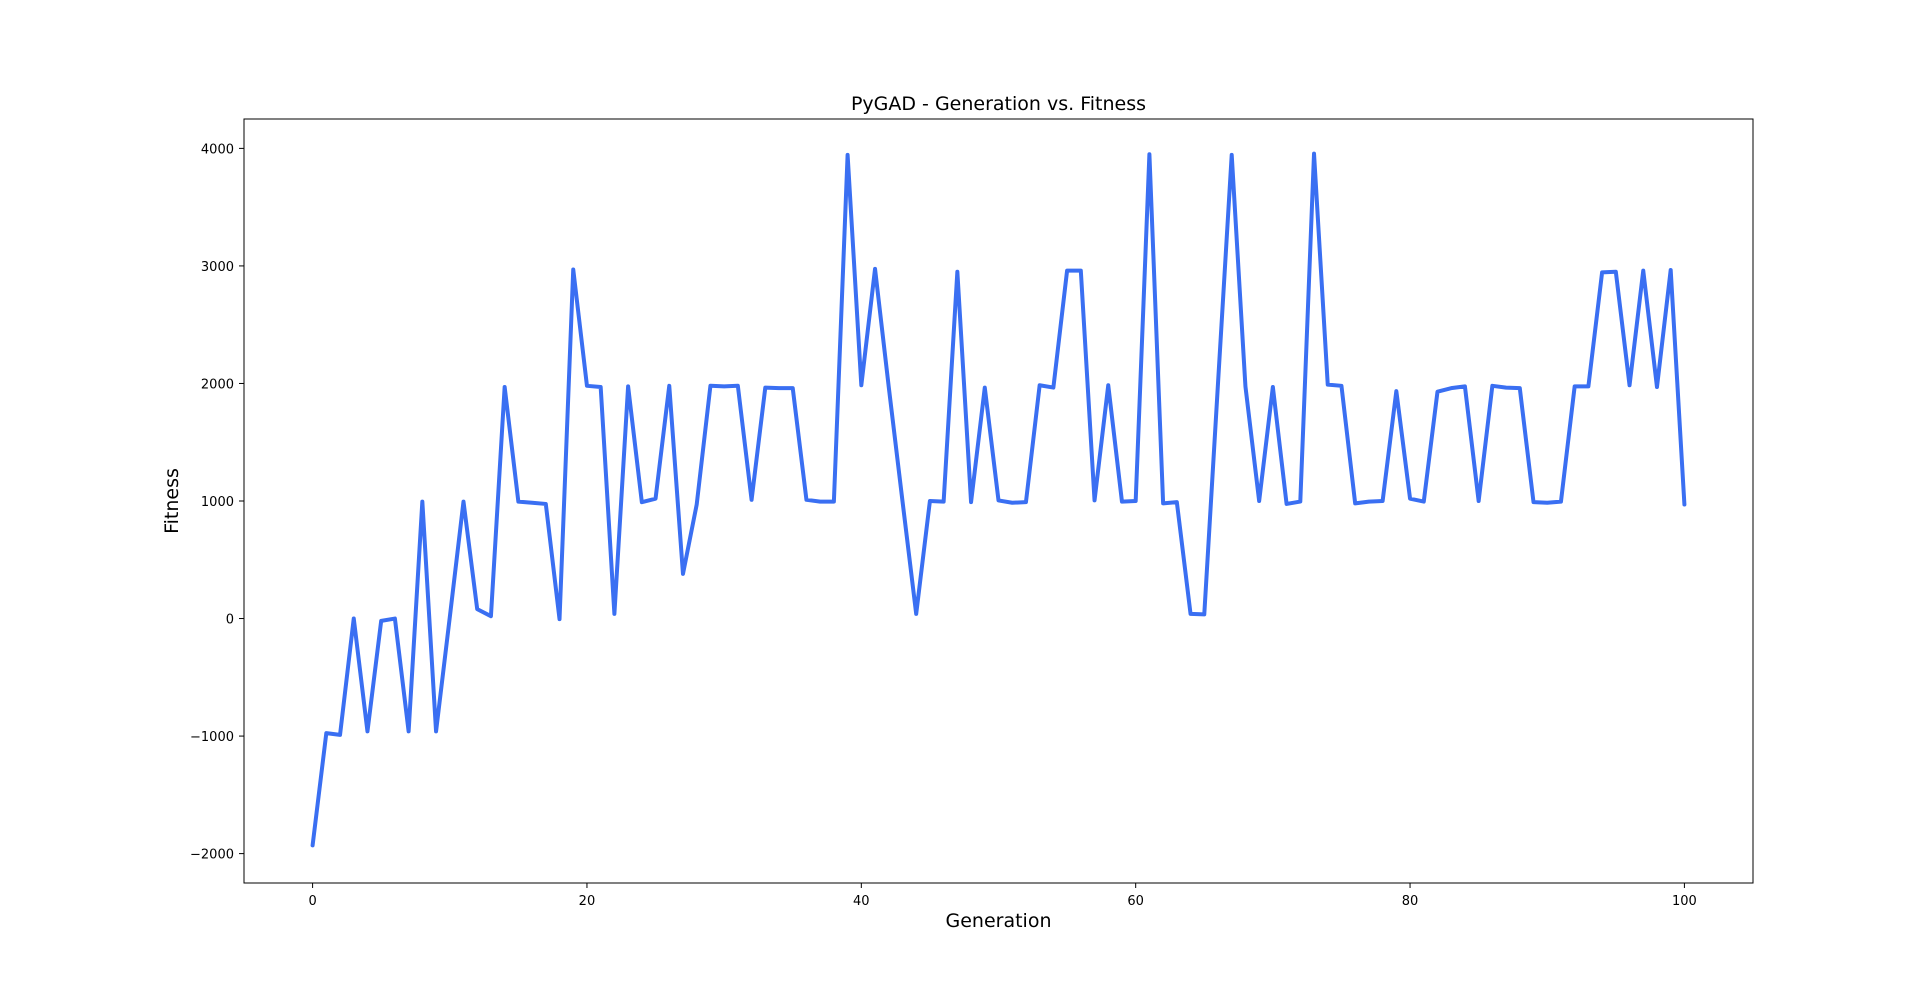  I want to click on y-tick-label: 4000, so click(217, 149).